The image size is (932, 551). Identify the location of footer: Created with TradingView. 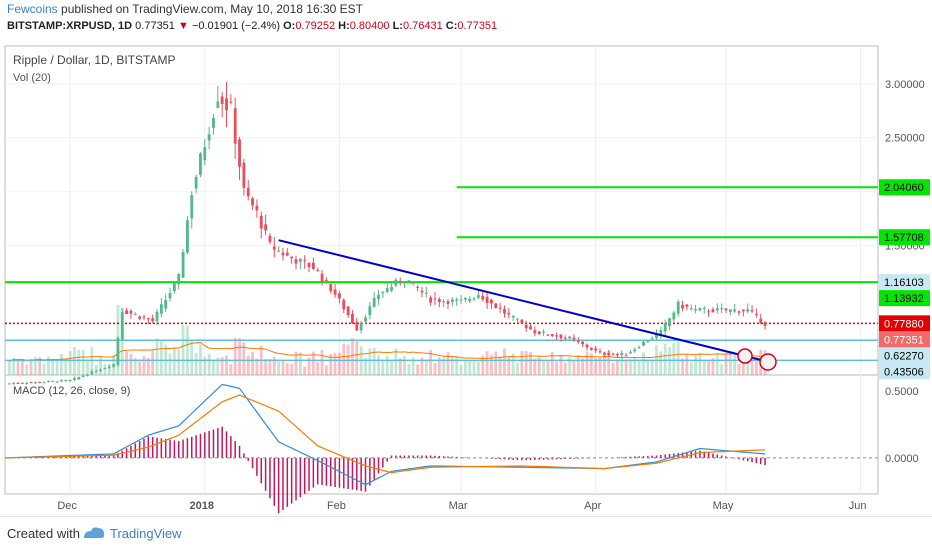
(466, 533).